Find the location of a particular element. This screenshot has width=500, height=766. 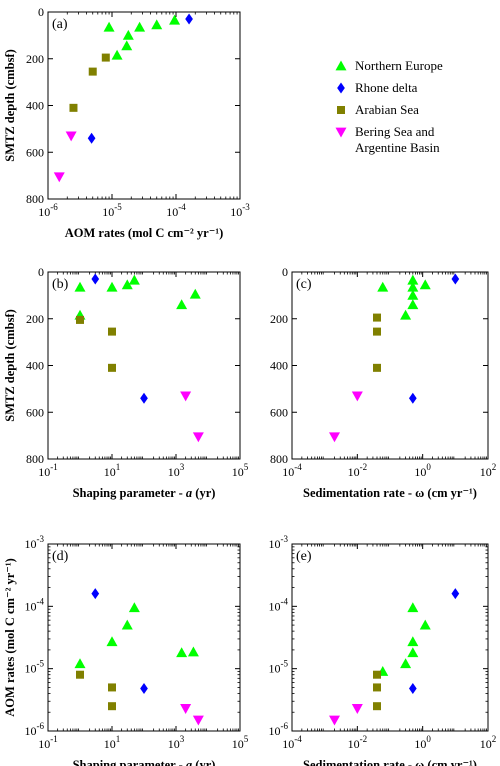

legend-label: Rhone delta is located at coordinates (386, 87).